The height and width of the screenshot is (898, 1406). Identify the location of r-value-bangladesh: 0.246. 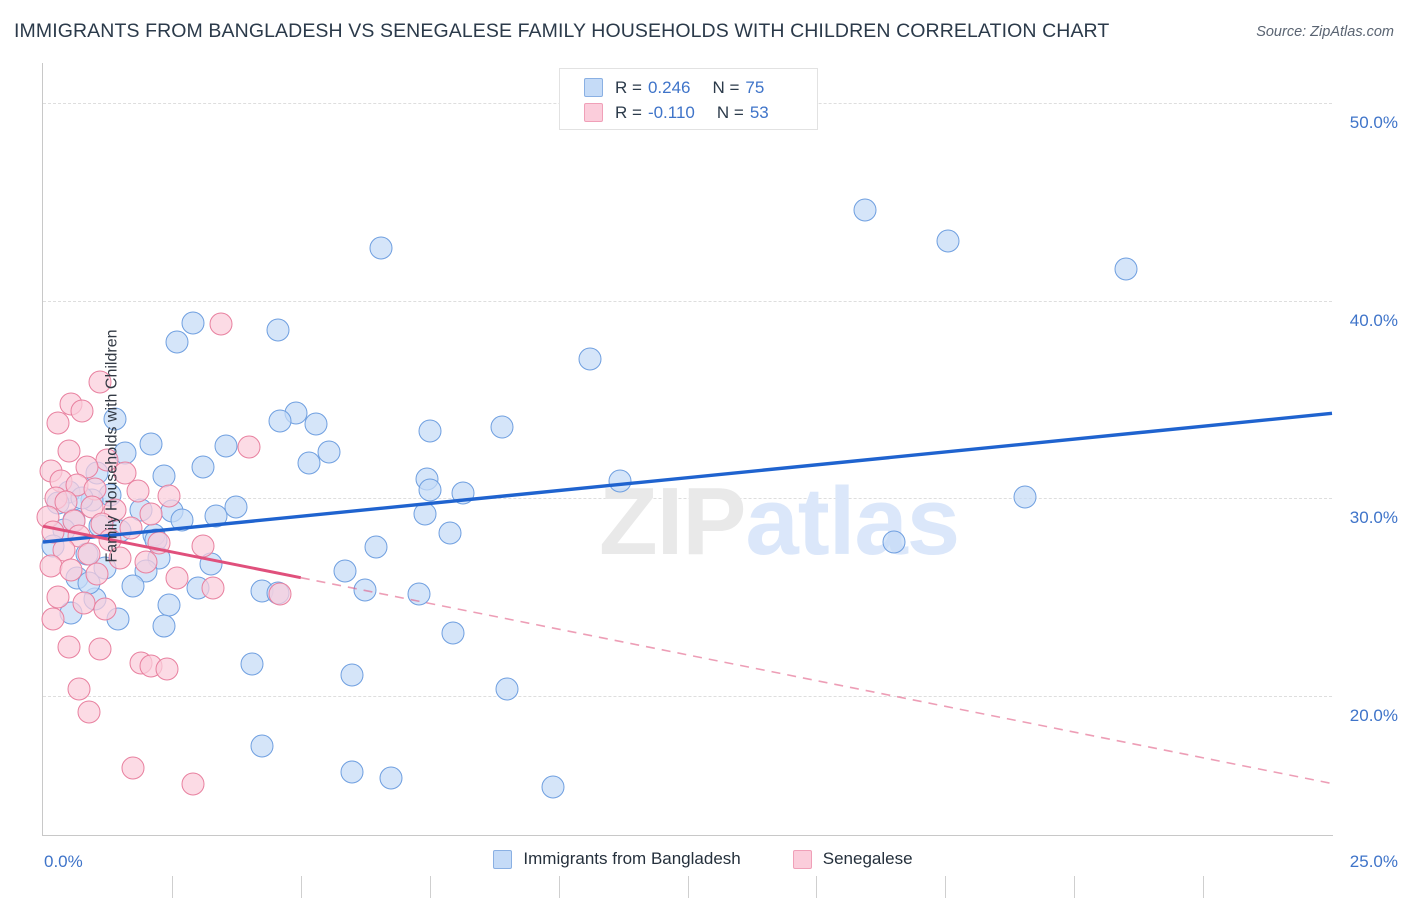
(669, 87).